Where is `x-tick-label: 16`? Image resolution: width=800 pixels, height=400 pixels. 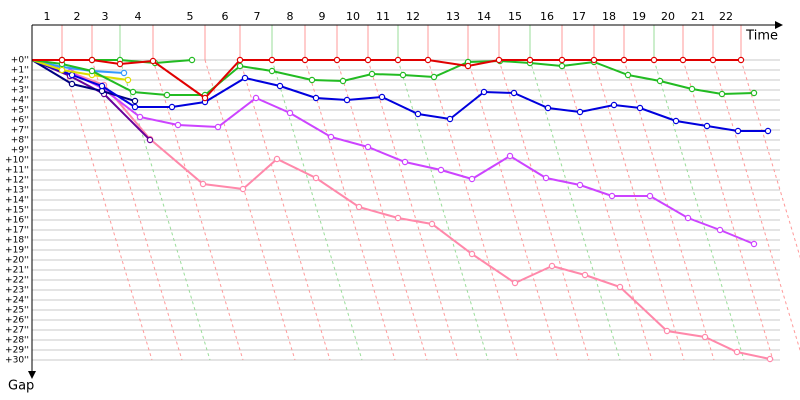 x-tick-label: 16 is located at coordinates (547, 16).